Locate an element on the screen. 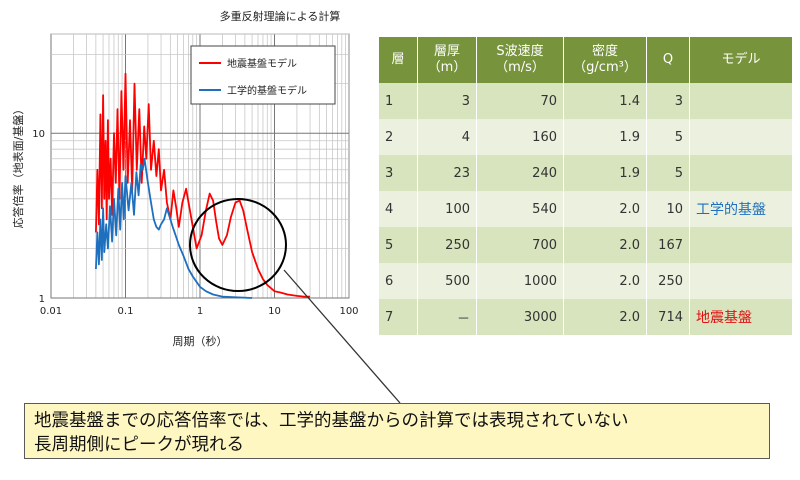 The height and width of the screenshot is (480, 800). col-header-density: 密度 （g/cm³） is located at coordinates (605, 60).